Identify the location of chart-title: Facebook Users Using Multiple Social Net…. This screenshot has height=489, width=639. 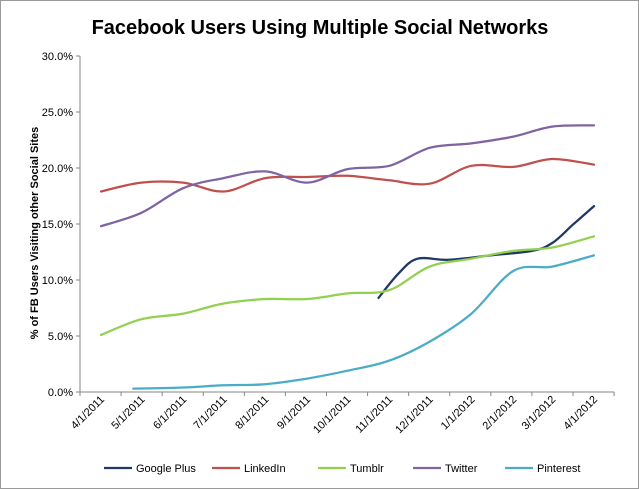
(320, 28).